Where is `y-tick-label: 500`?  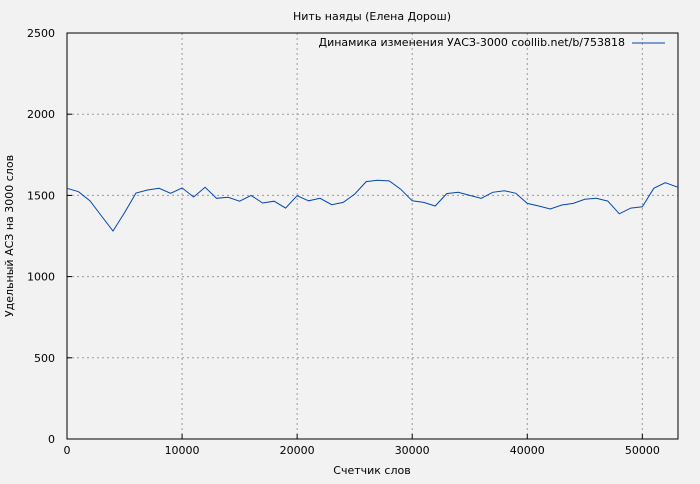
y-tick-label: 500 is located at coordinates (44, 358).